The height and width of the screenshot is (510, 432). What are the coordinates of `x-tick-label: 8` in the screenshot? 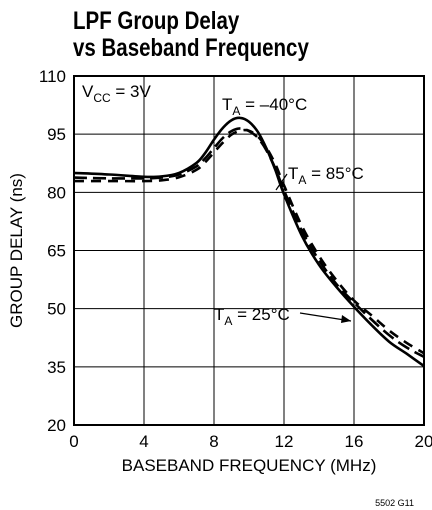 It's located at (213, 441).